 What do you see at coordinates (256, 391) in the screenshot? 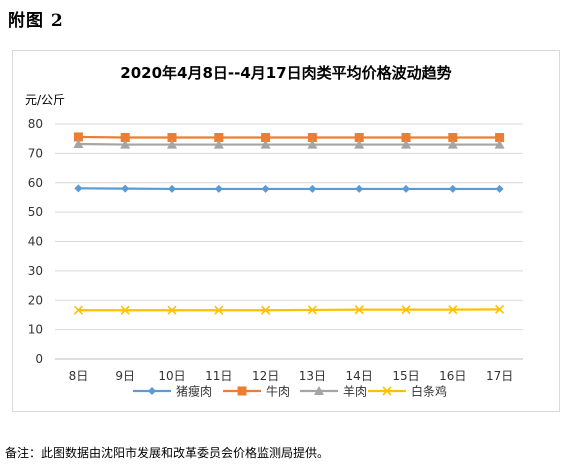
I see `legend-item: 牛肉` at bounding box center [256, 391].